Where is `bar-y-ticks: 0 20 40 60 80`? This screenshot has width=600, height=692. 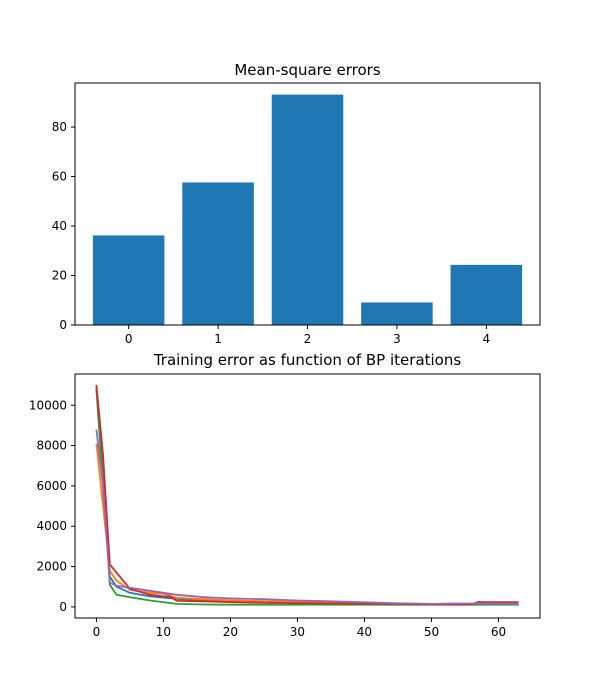 bar-y-ticks: 0 20 40 60 80 is located at coordinates (63, 226).